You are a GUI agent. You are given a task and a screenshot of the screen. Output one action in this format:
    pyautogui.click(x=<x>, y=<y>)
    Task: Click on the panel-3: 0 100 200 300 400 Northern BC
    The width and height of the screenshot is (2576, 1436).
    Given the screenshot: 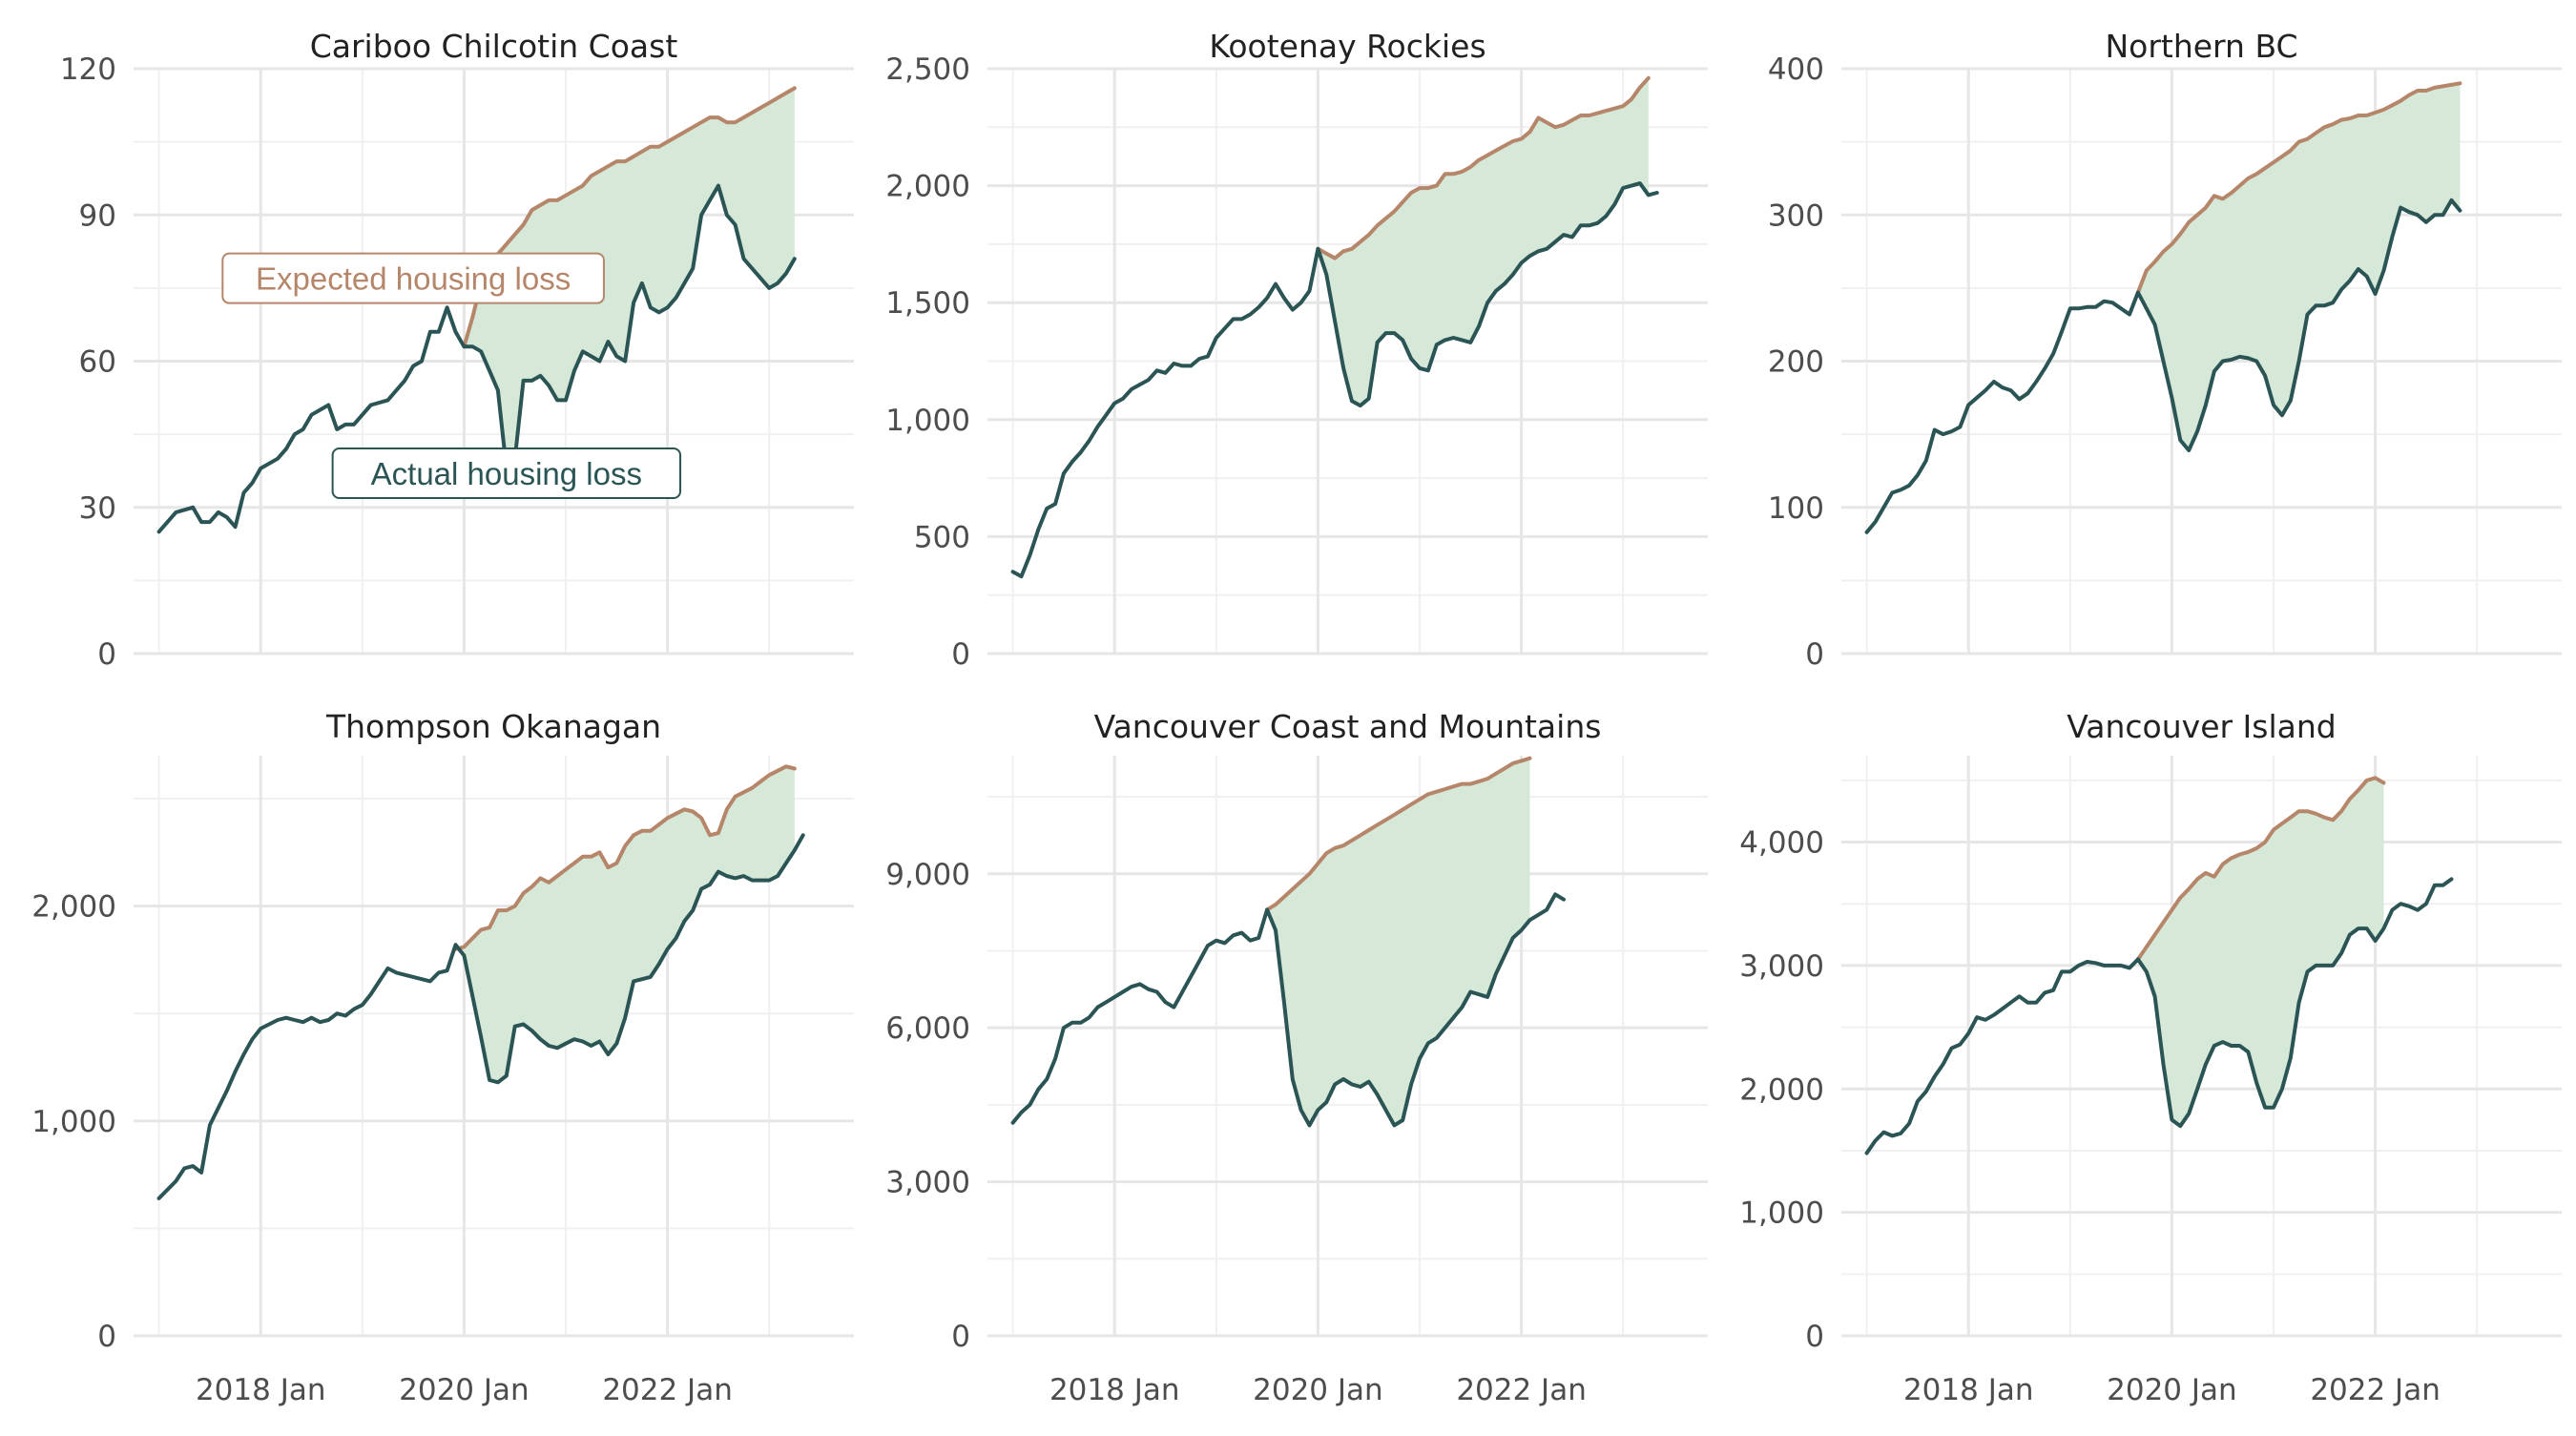 What is the action you would take?
    pyautogui.click(x=2165, y=350)
    